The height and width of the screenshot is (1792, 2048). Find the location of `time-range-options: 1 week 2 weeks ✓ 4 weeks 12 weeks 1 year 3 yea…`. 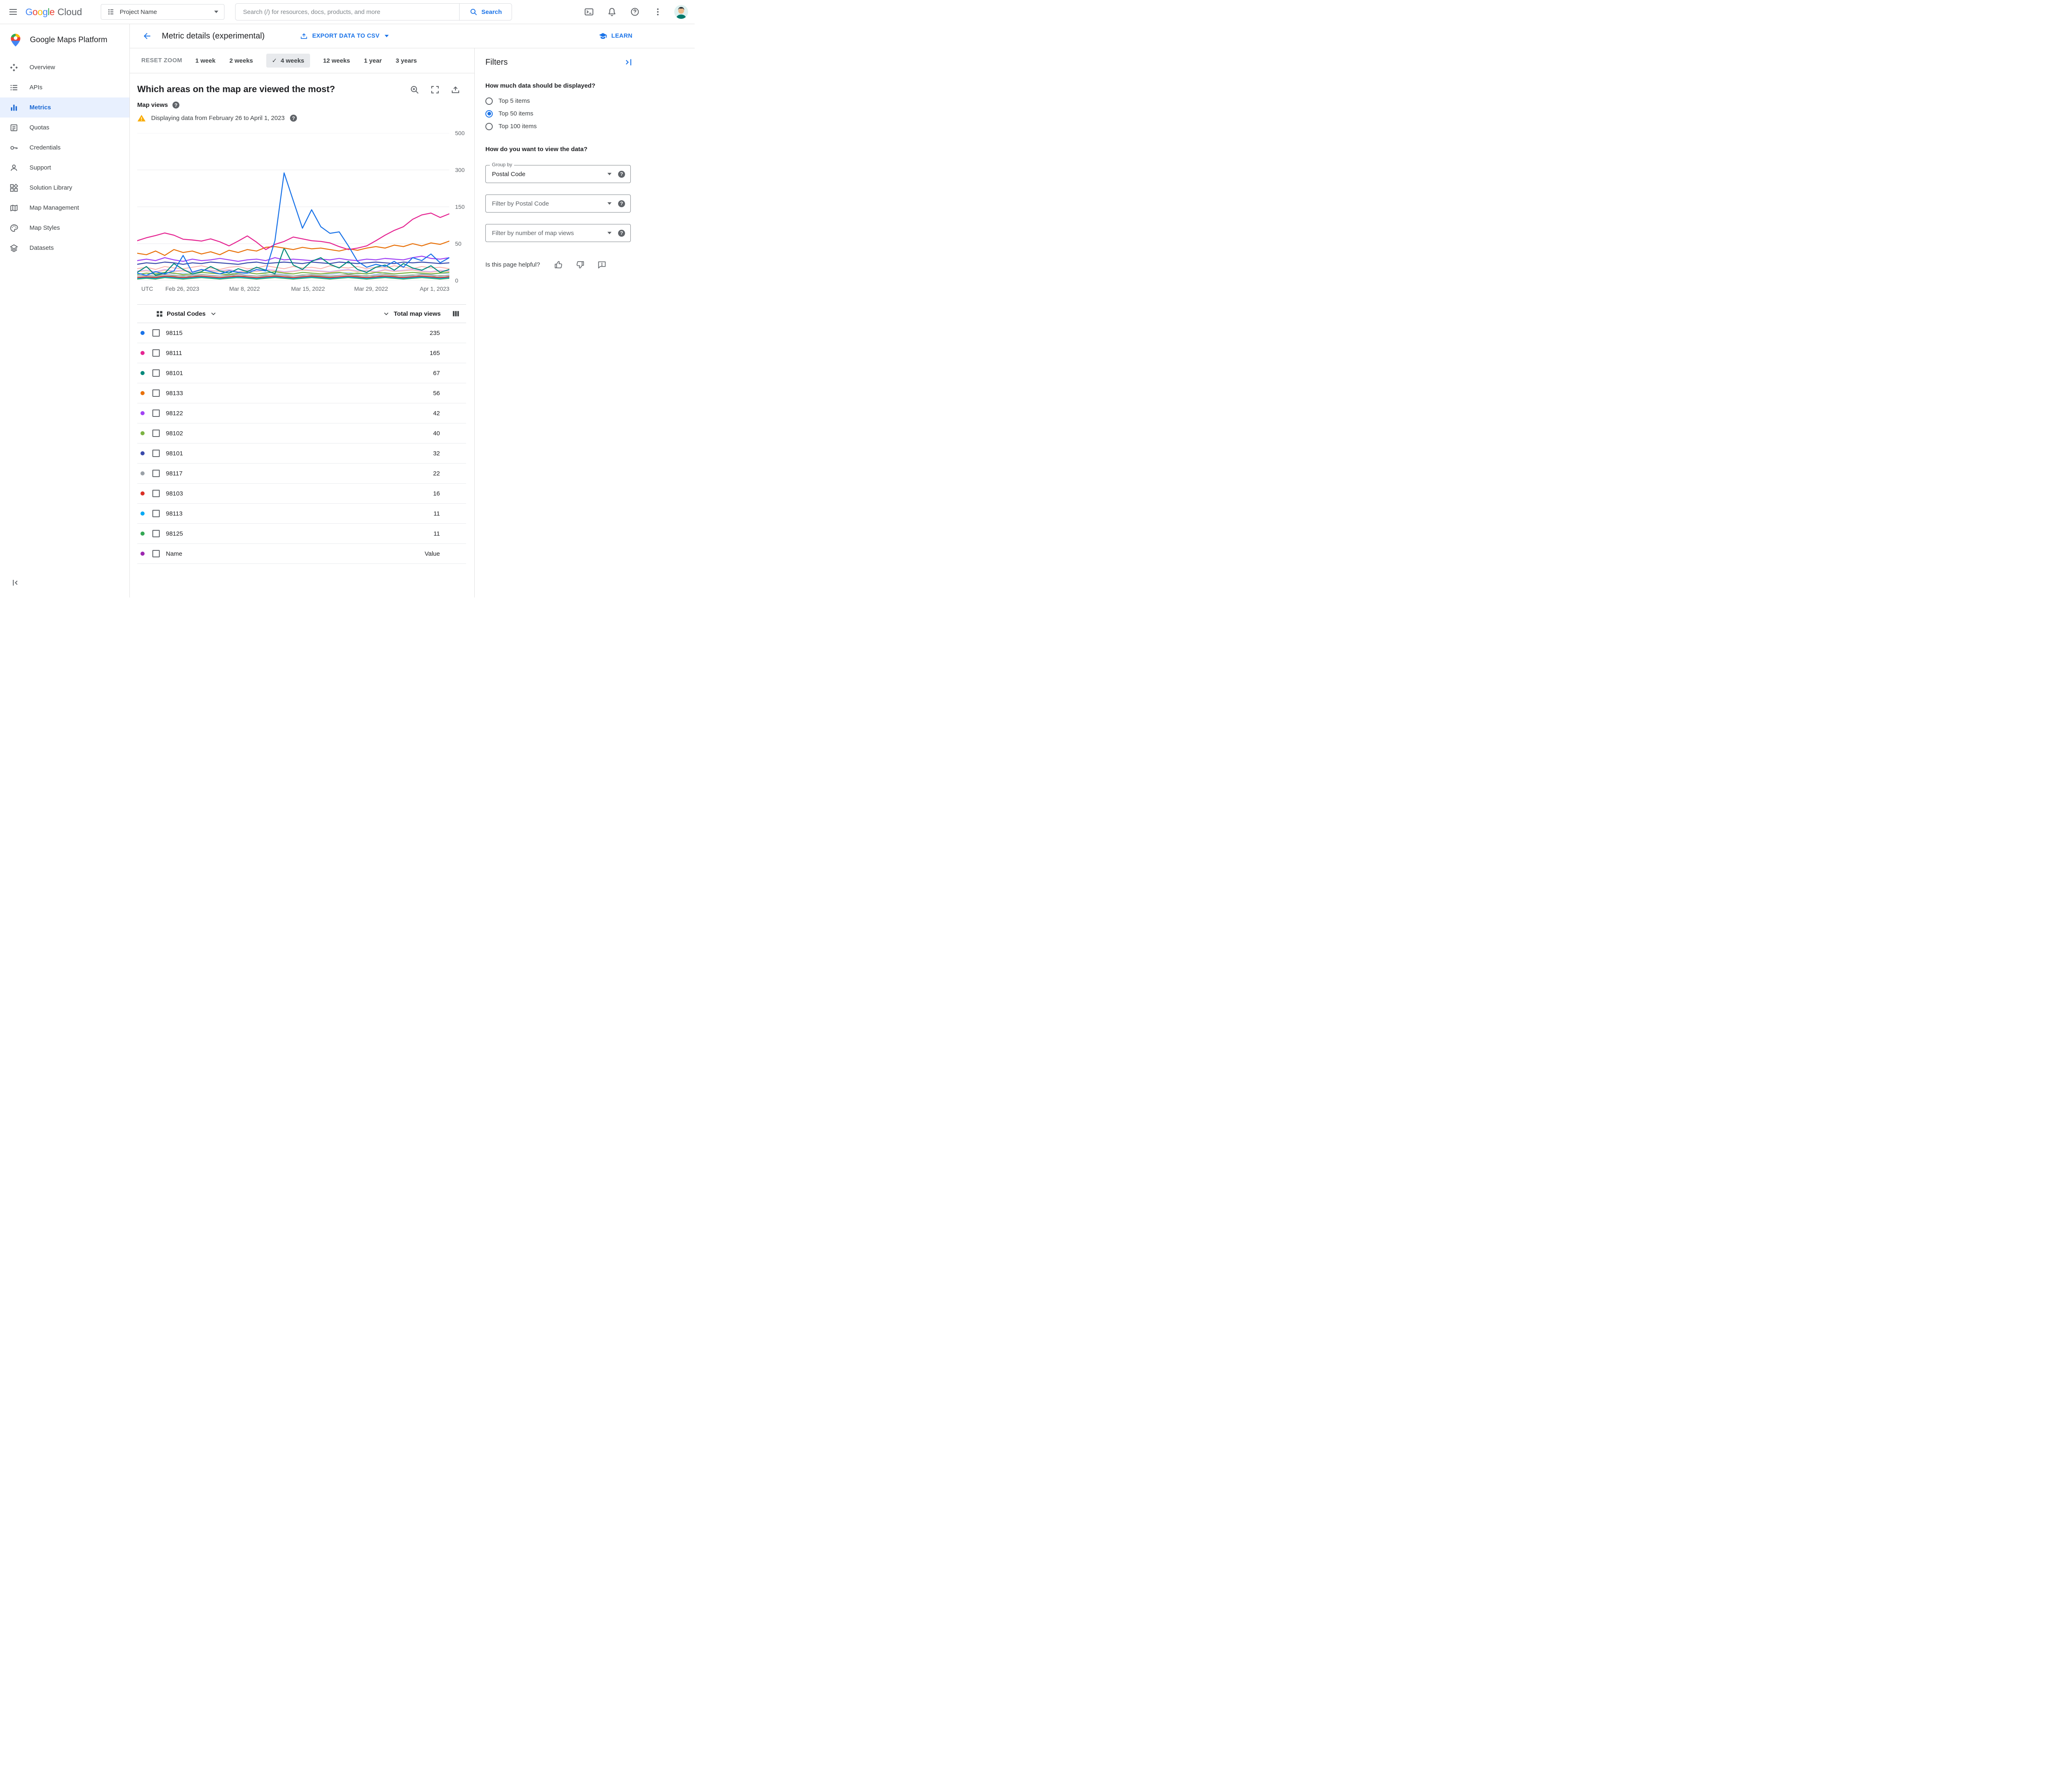

time-range-options: 1 week 2 weeks ✓ 4 weeks 12 weeks 1 year 3 yea… is located at coordinates (306, 61).